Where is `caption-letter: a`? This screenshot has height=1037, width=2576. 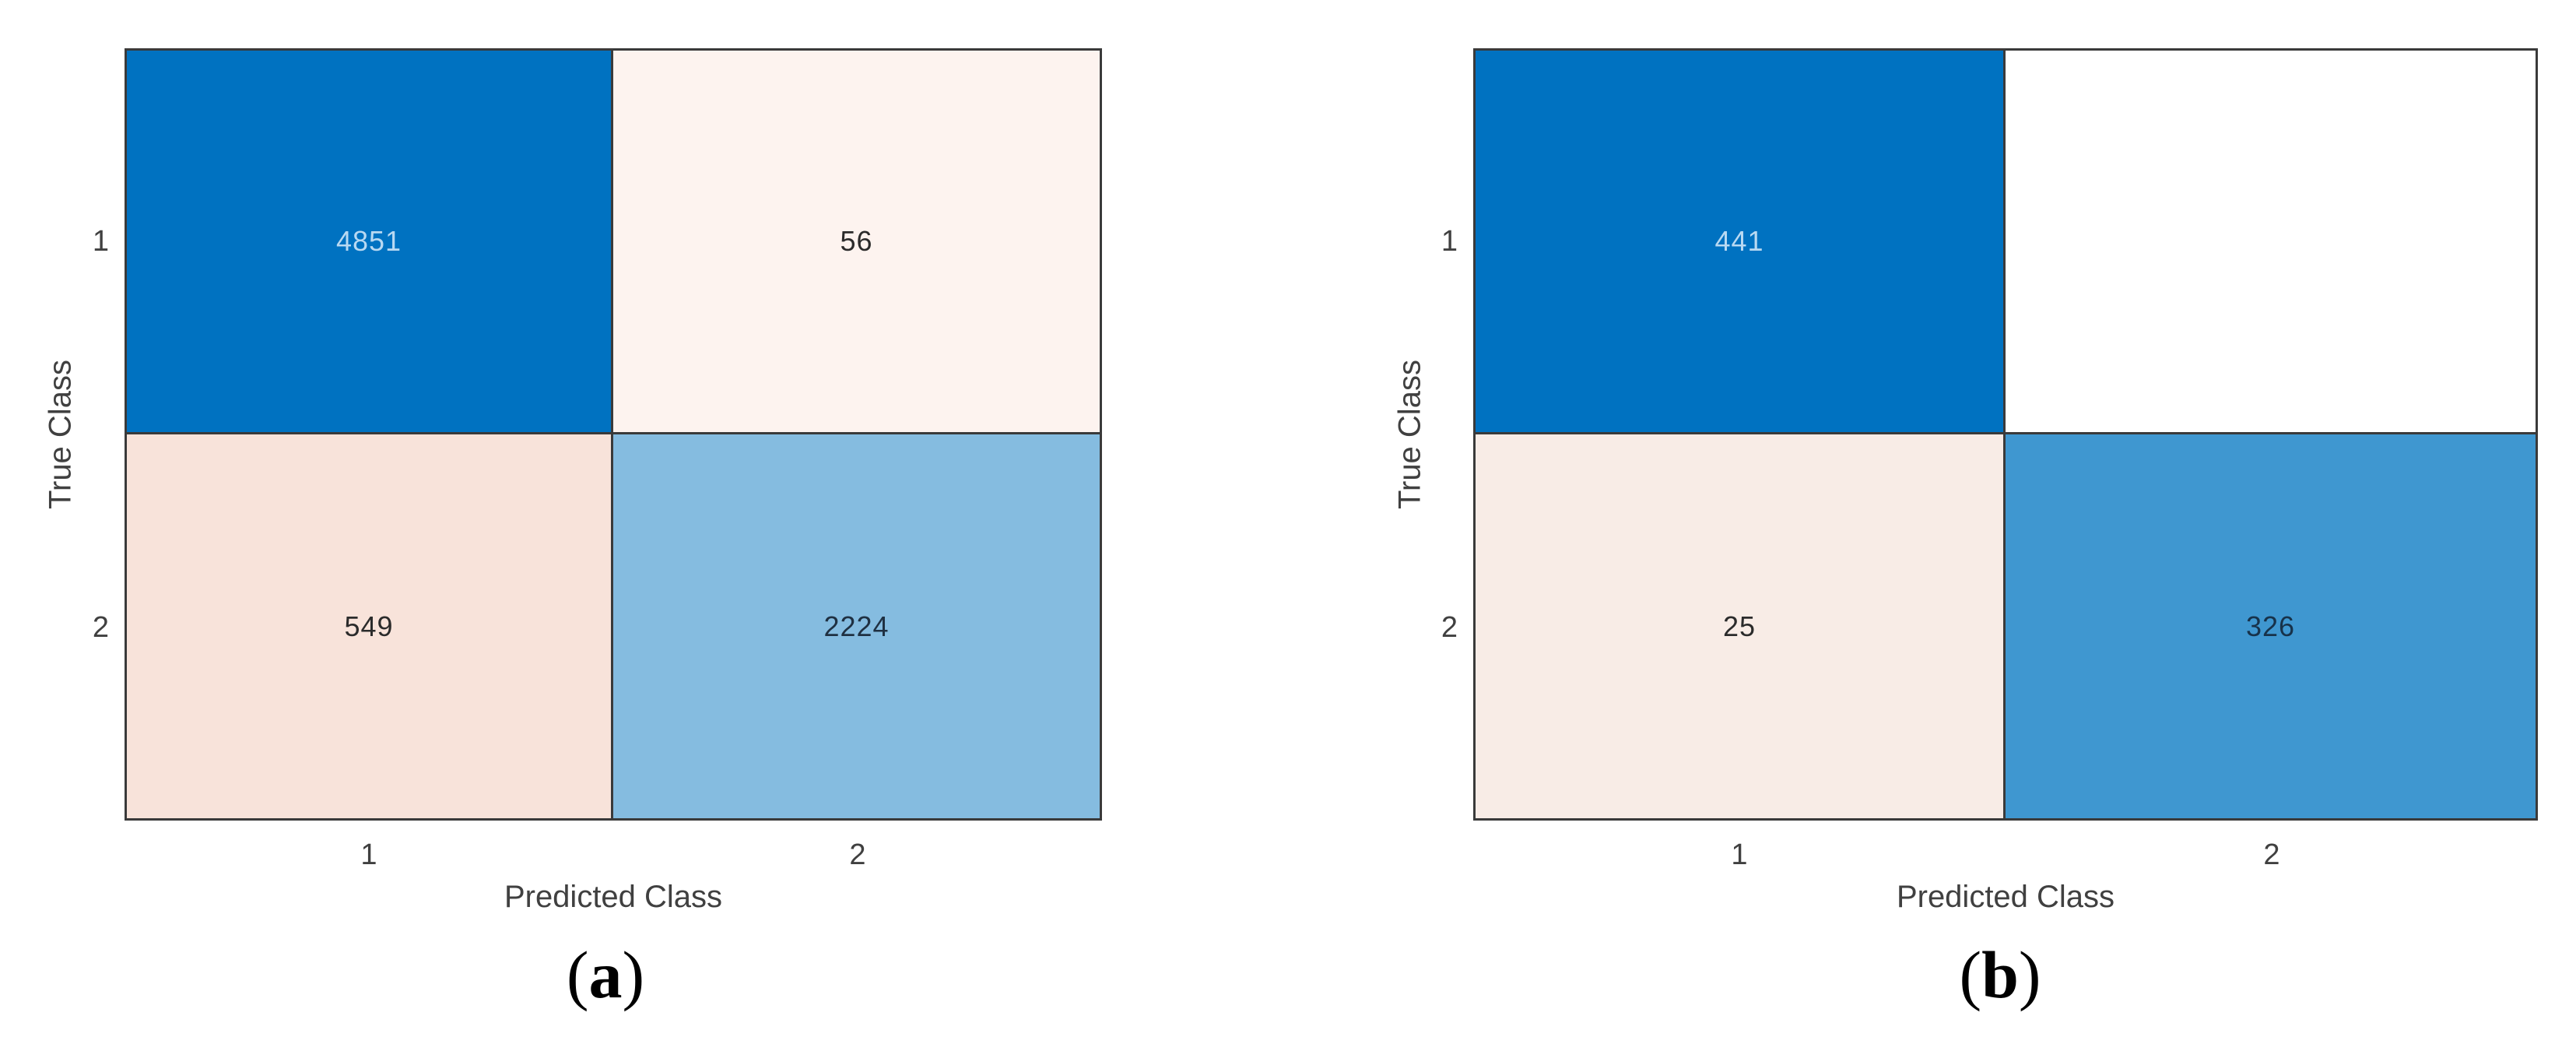 caption-letter: a is located at coordinates (606, 975).